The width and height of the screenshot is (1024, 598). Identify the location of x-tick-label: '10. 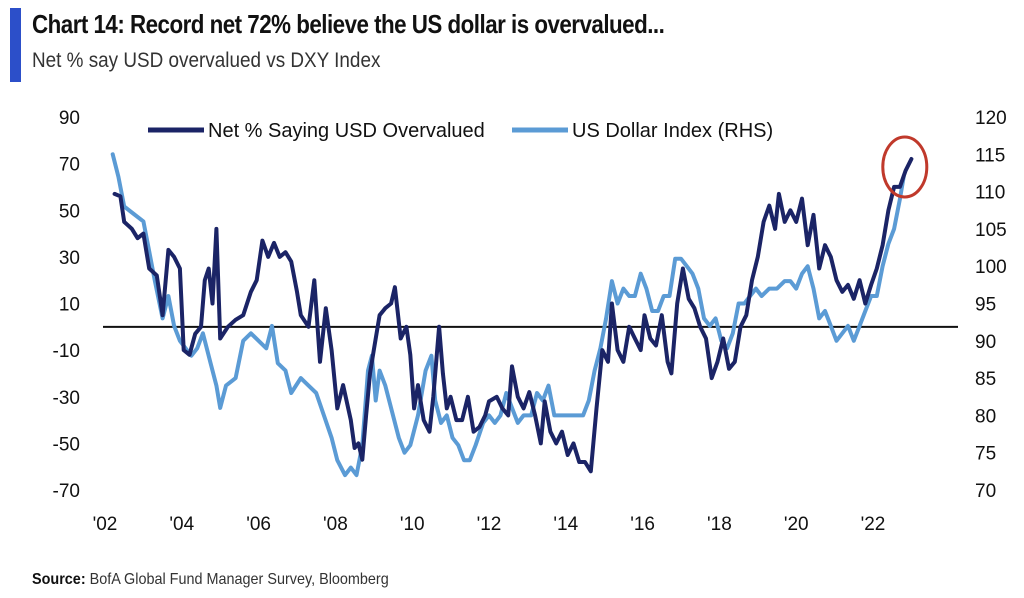
(412, 524).